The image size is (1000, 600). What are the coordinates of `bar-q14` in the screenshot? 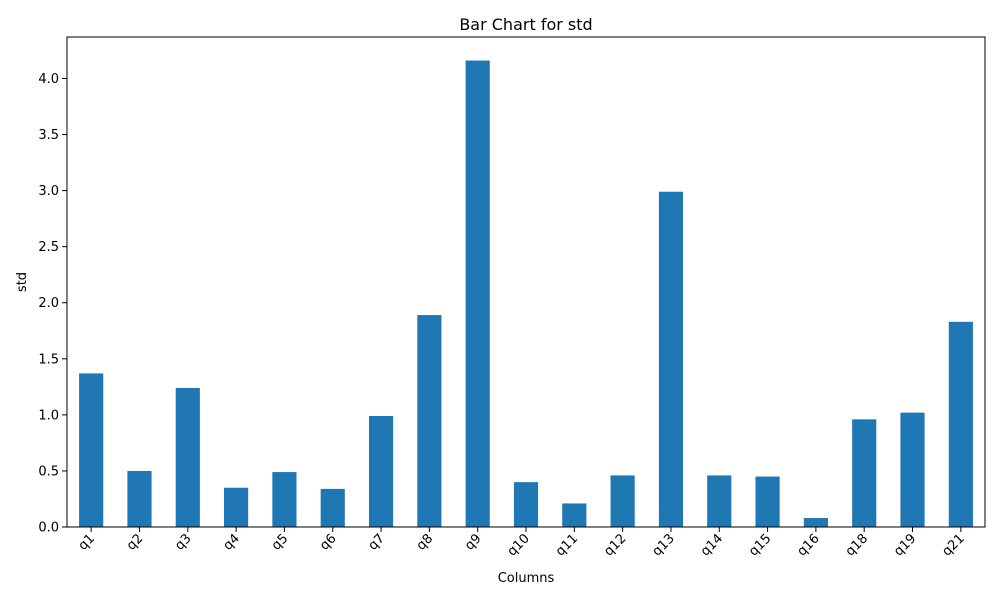 It's located at (719, 501).